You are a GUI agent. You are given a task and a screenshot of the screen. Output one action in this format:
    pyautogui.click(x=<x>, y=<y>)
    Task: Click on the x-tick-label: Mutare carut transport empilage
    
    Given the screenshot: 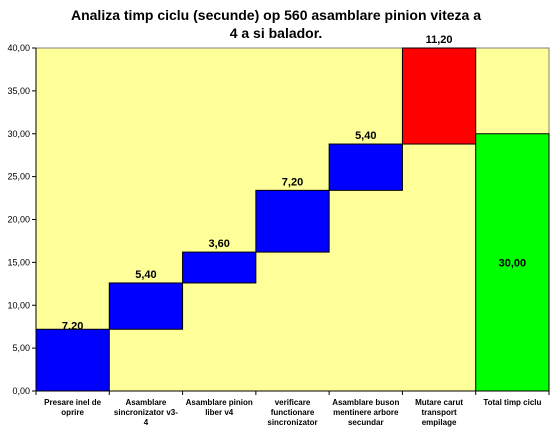 What is the action you would take?
    pyautogui.click(x=439, y=412)
    